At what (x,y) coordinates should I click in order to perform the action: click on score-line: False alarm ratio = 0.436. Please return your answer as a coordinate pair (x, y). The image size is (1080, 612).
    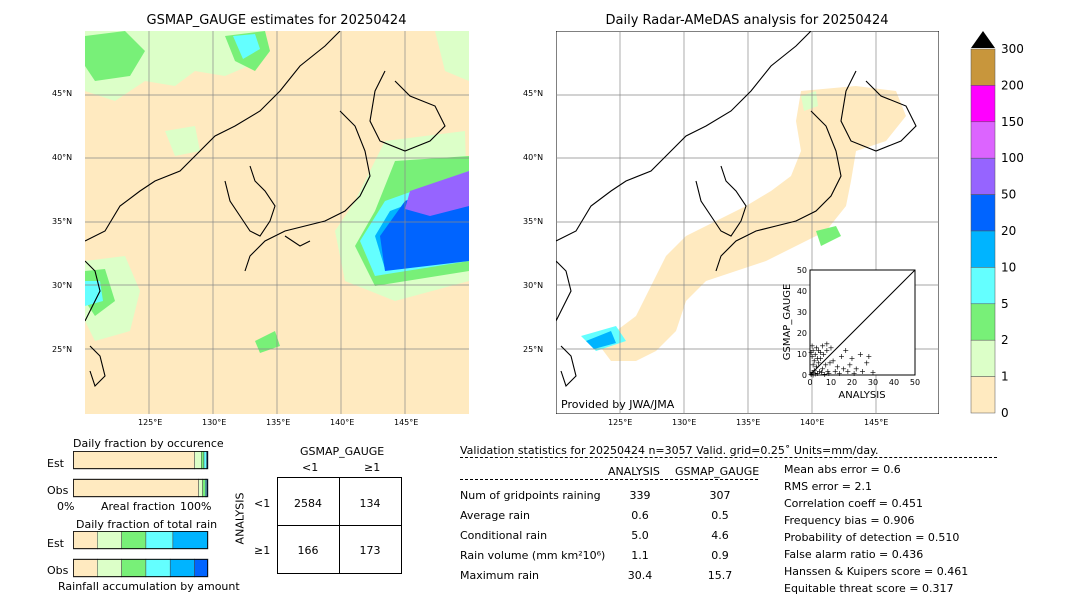
    Looking at the image, I should click on (854, 554).